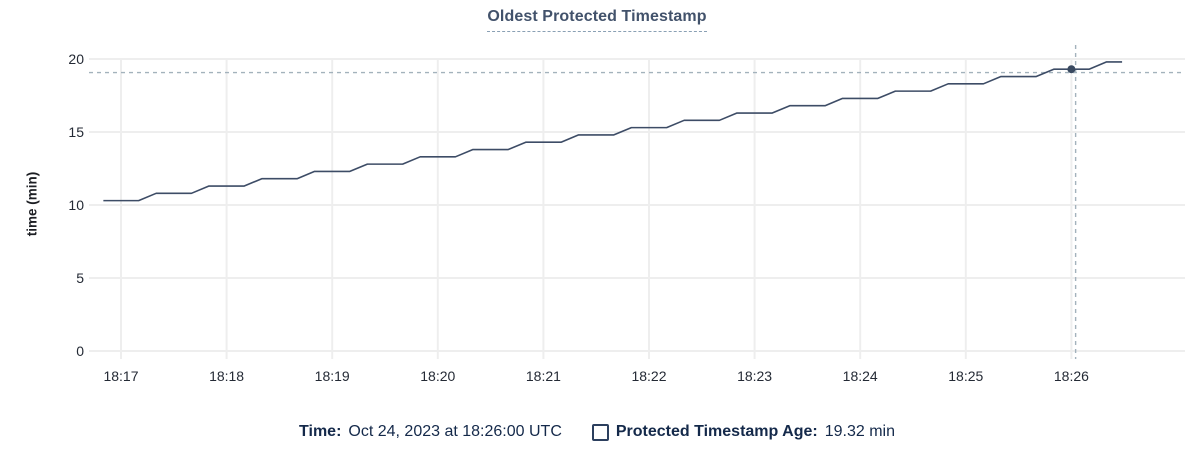  What do you see at coordinates (965, 376) in the screenshot?
I see `x-tick-label: 18:25` at bounding box center [965, 376].